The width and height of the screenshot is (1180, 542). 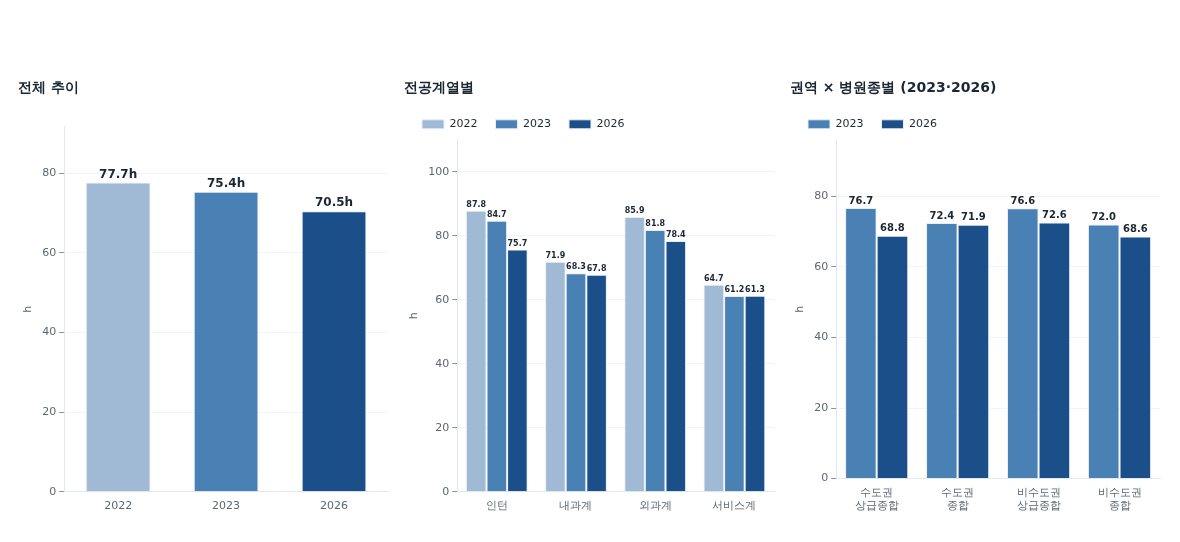 I want to click on data-label: 70.5h, so click(x=334, y=202).